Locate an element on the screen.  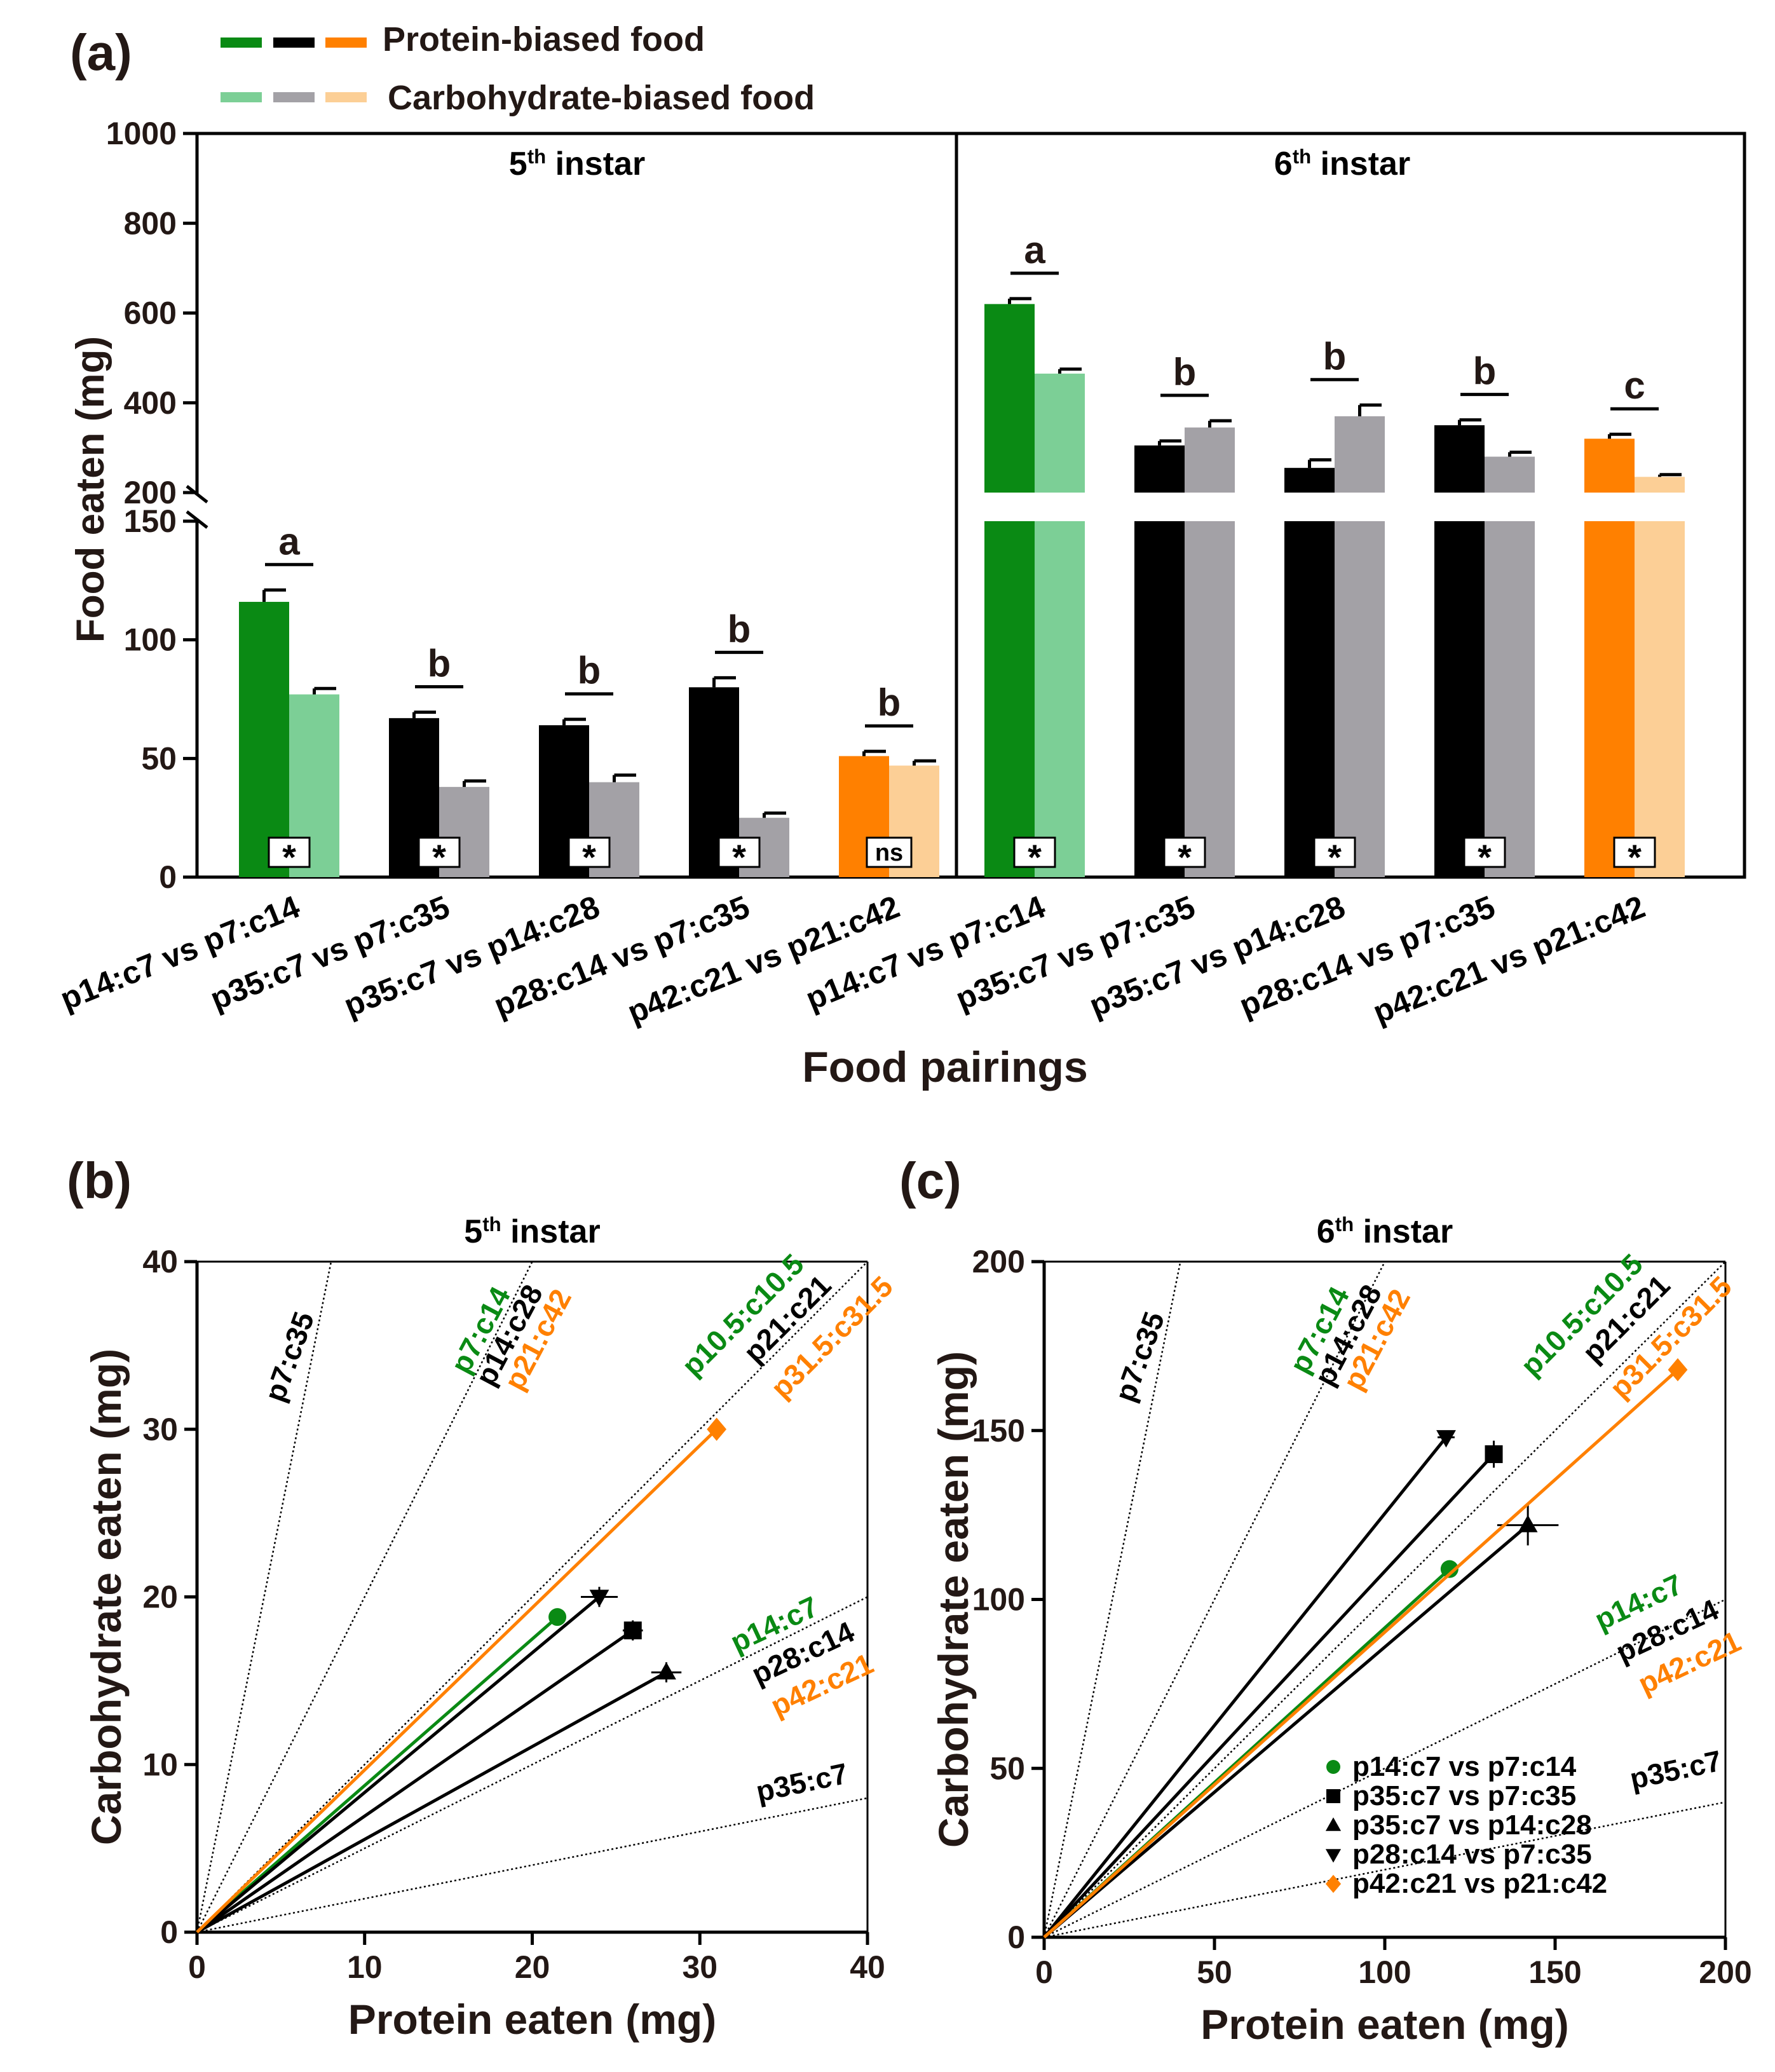
significance-letter: c is located at coordinates (1634, 385).